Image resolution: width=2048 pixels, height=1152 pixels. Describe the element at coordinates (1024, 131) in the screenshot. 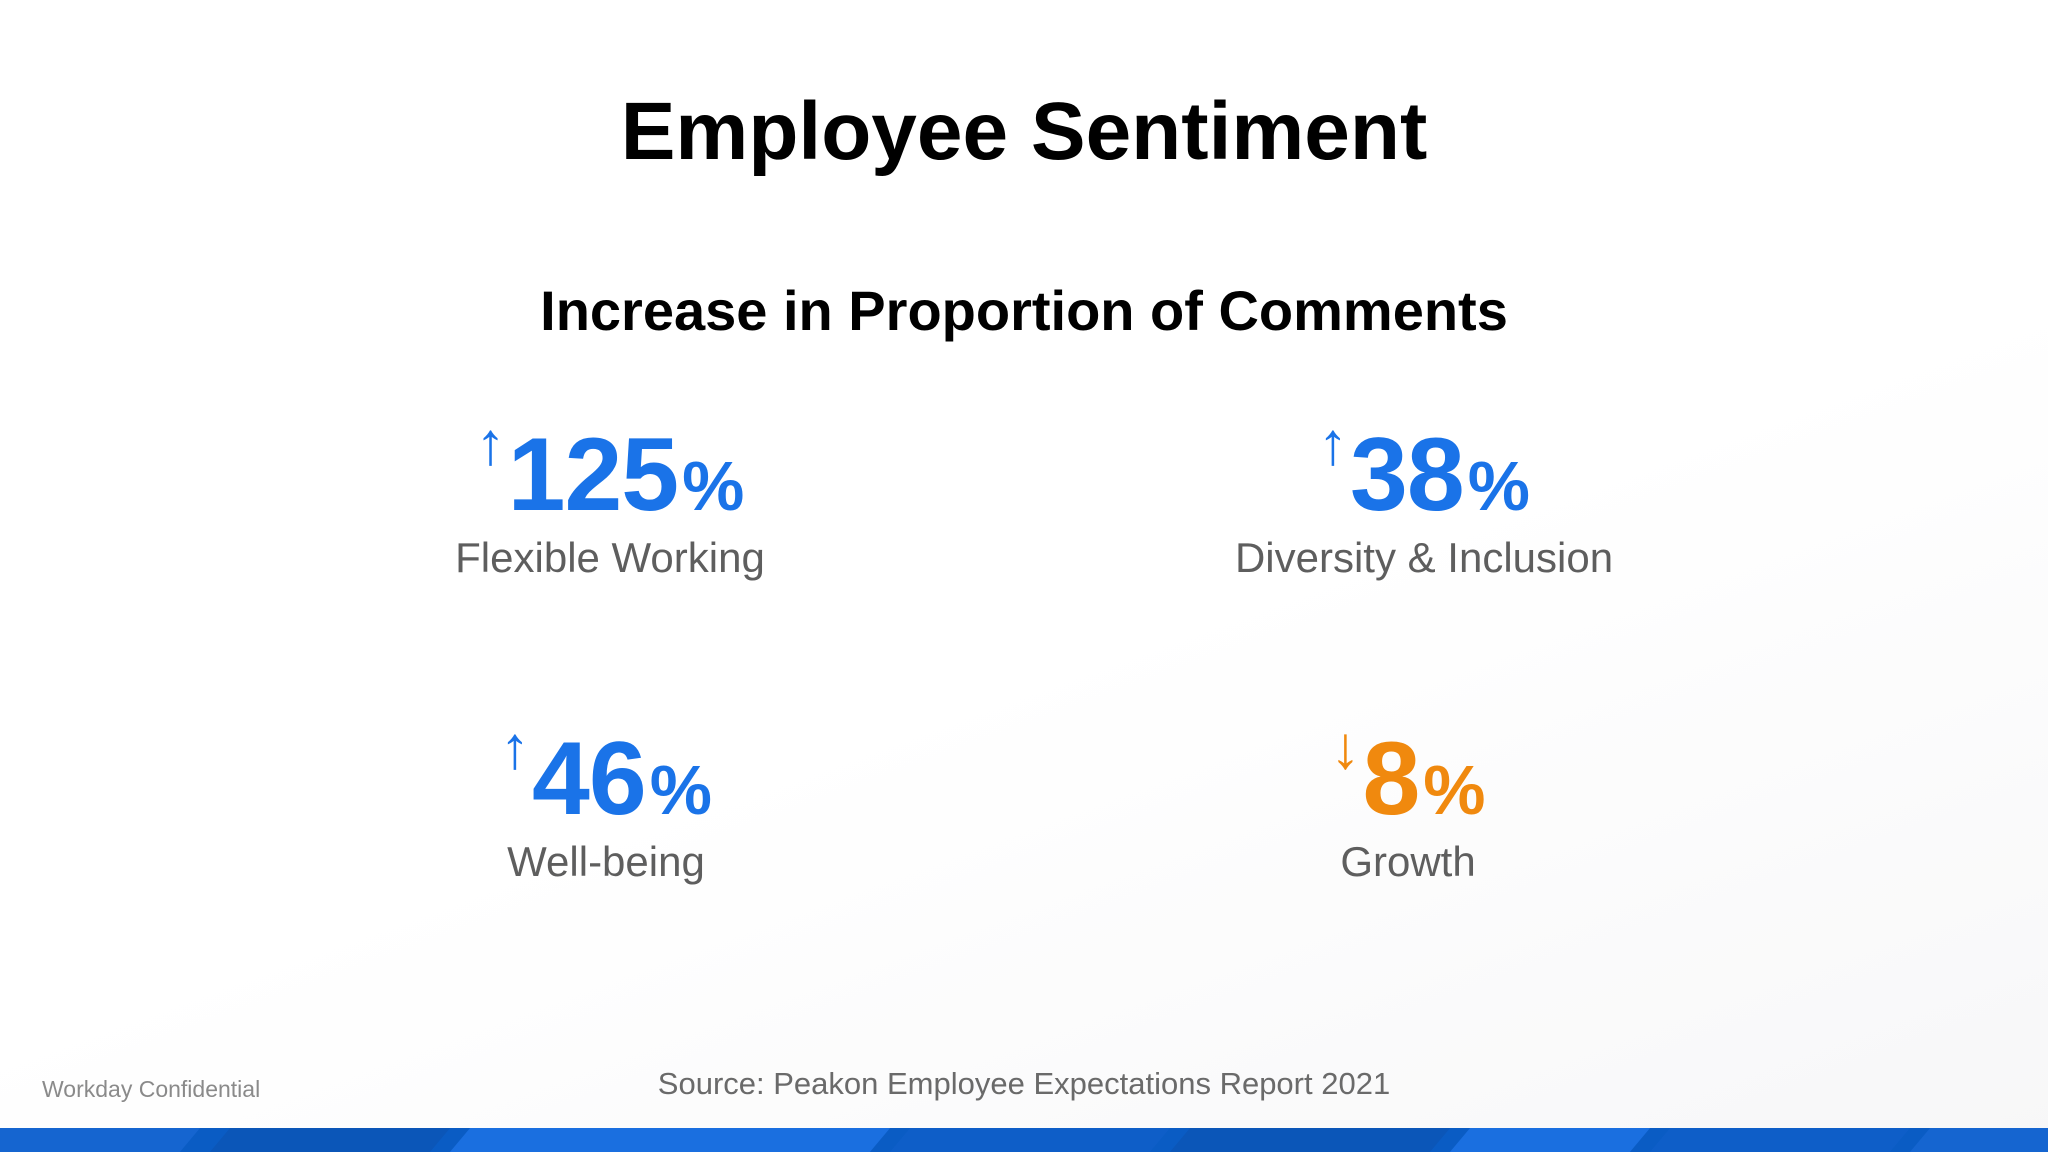

I see `slide-title: Employee Sentiment` at that location.